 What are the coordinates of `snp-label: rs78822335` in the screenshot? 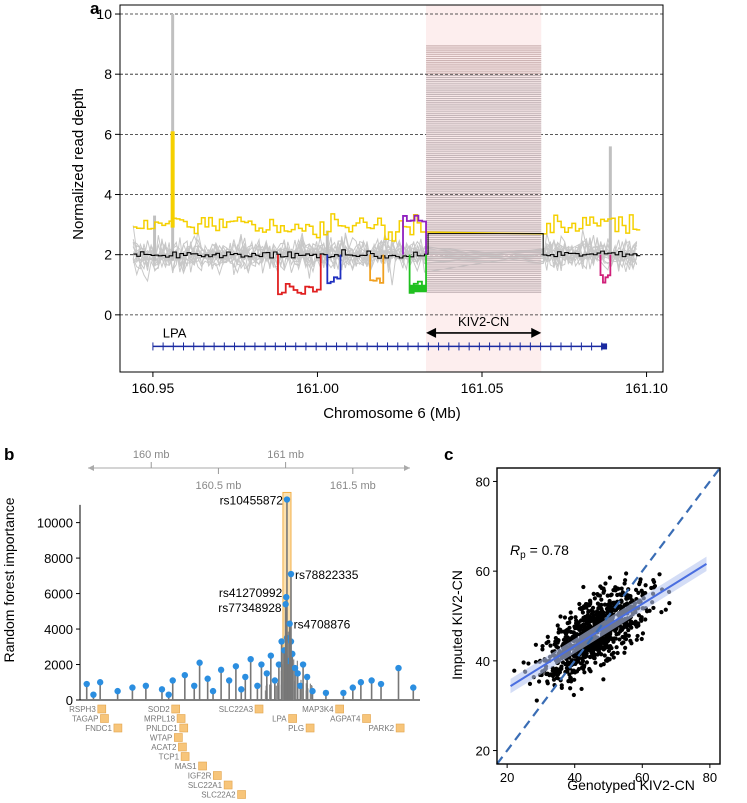 It's located at (327, 575).